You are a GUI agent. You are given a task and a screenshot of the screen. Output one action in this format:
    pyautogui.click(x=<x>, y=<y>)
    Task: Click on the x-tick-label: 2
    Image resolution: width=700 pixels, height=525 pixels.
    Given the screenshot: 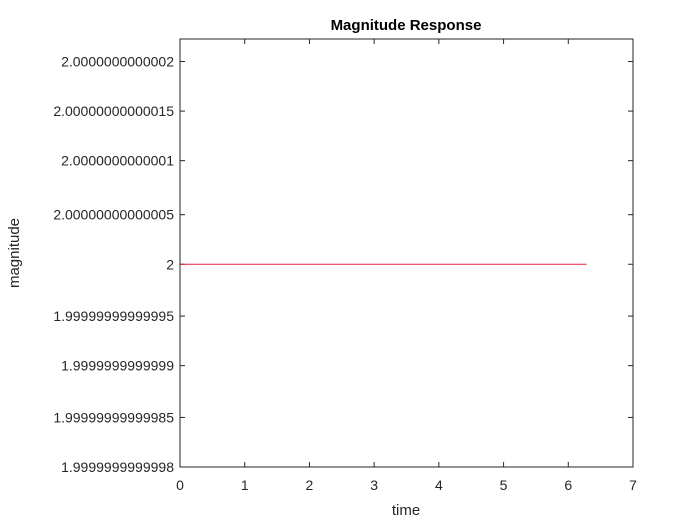 What is the action you would take?
    pyautogui.click(x=310, y=485)
    